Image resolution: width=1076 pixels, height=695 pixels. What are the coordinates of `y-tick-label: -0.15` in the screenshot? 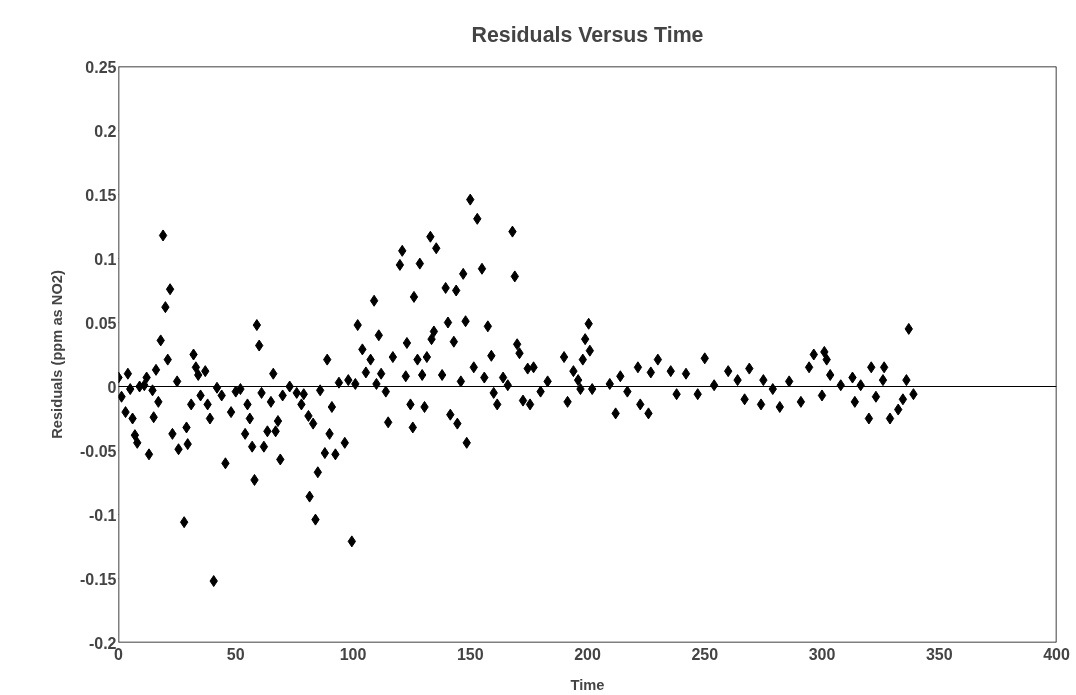 It's located at (98, 579).